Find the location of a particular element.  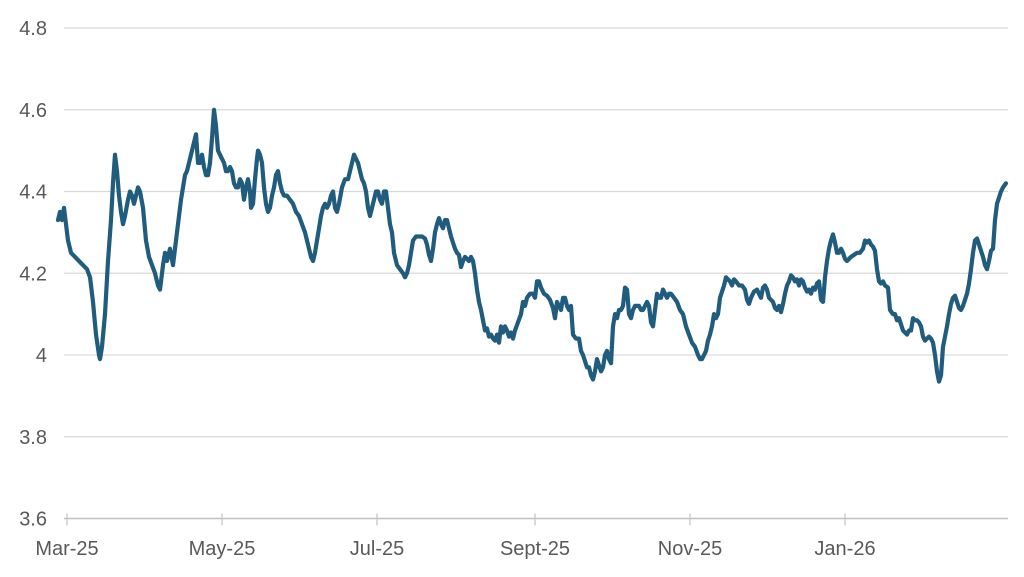

y-tick-label: 4.4 is located at coordinates (33, 193).